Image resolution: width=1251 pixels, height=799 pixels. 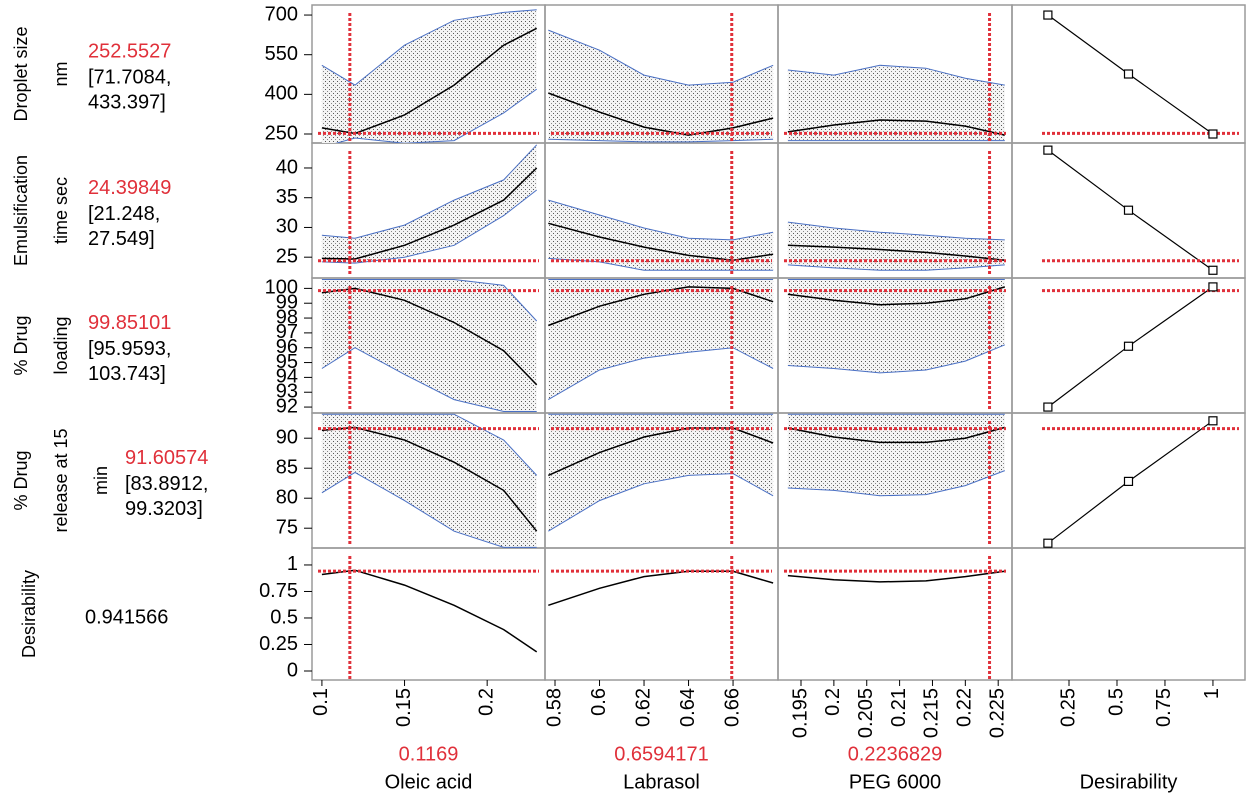 What do you see at coordinates (287, 332) in the screenshot?
I see `y-tick-label: 97` at bounding box center [287, 332].